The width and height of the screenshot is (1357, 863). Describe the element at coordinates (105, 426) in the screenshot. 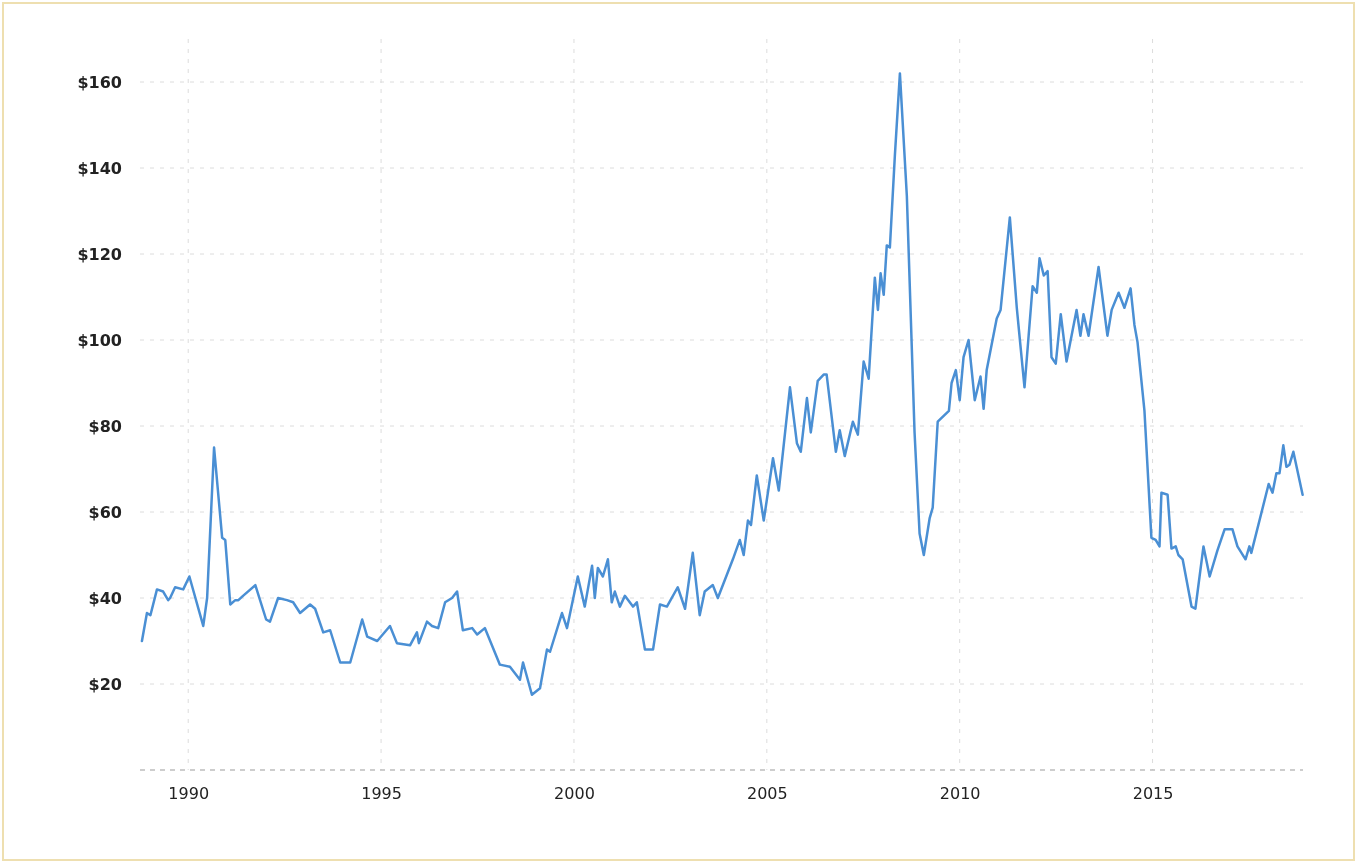

I see `y-tick-label: $80` at that location.